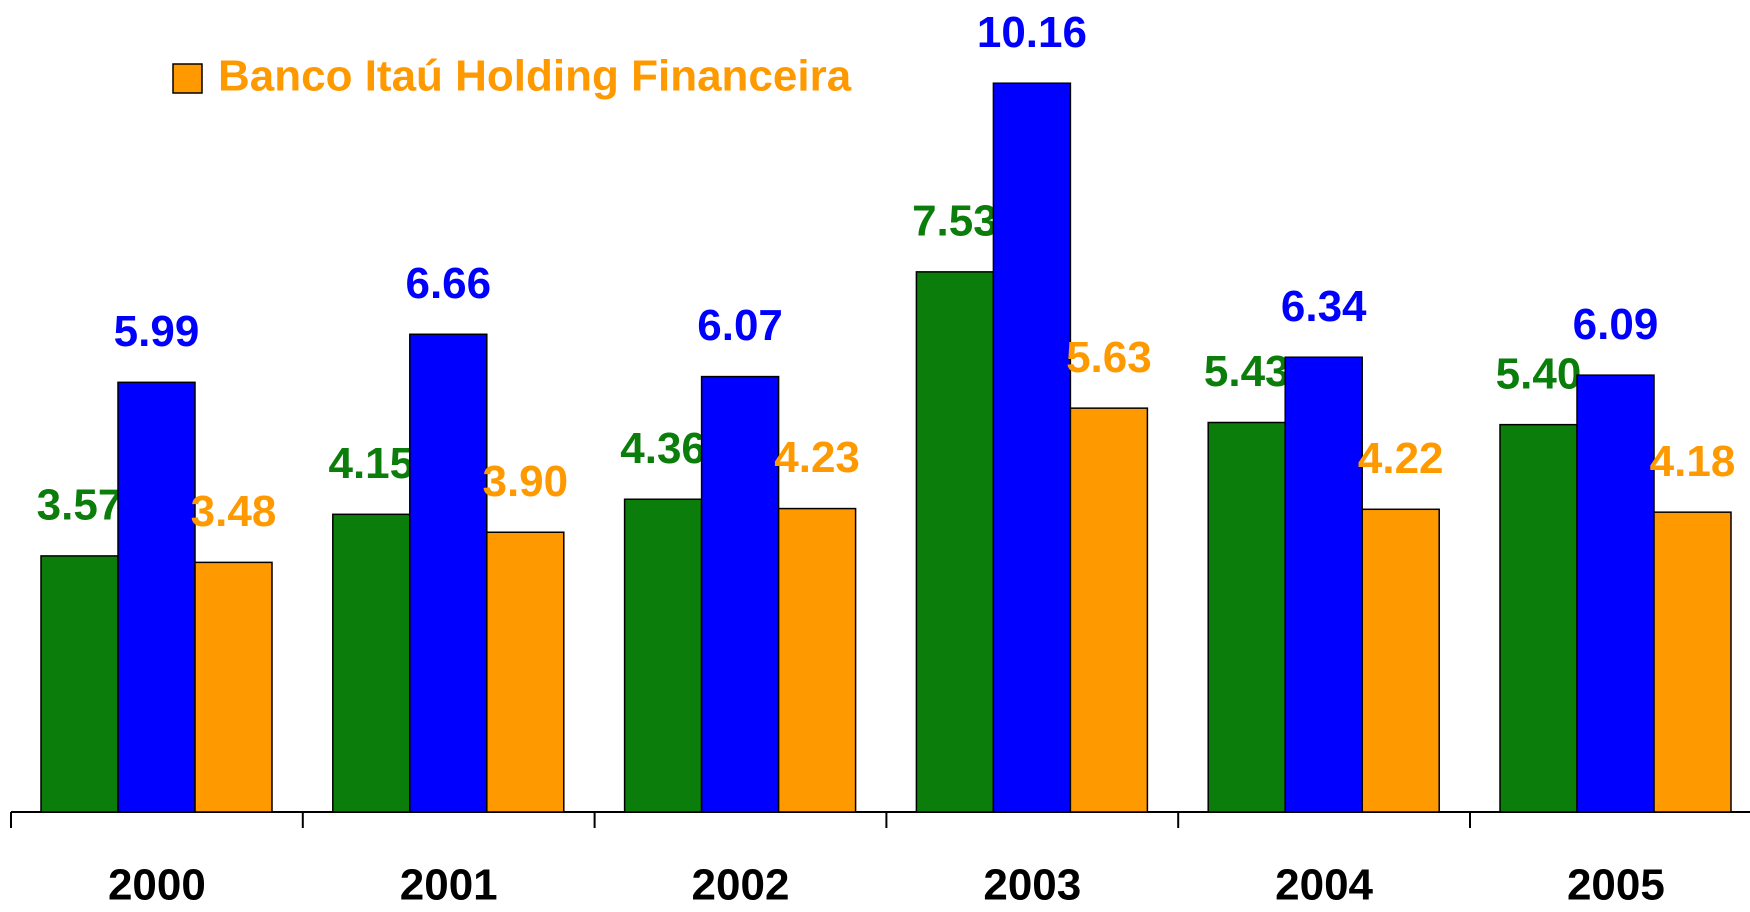 This screenshot has height=912, width=1750. What do you see at coordinates (817, 457) in the screenshot?
I see `data-label: 4.23` at bounding box center [817, 457].